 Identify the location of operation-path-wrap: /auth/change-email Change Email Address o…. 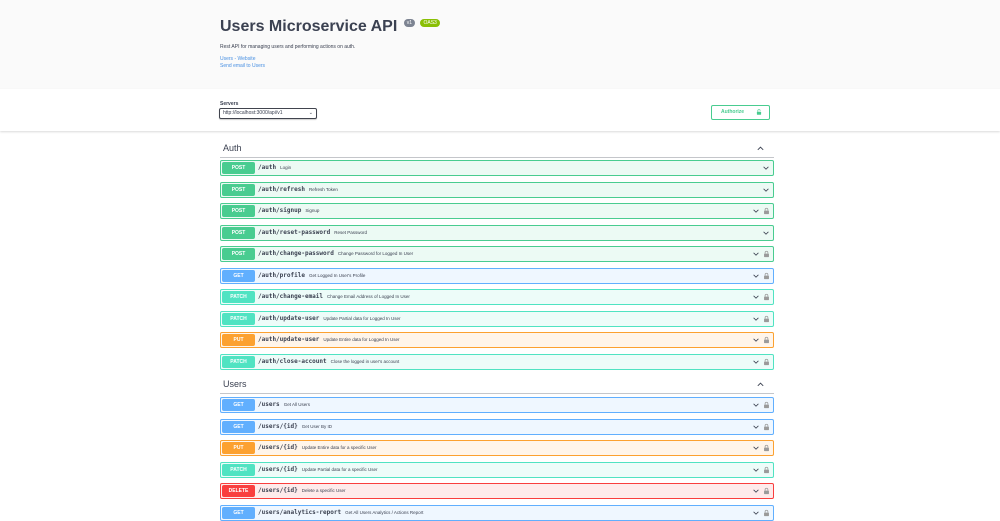
(334, 296).